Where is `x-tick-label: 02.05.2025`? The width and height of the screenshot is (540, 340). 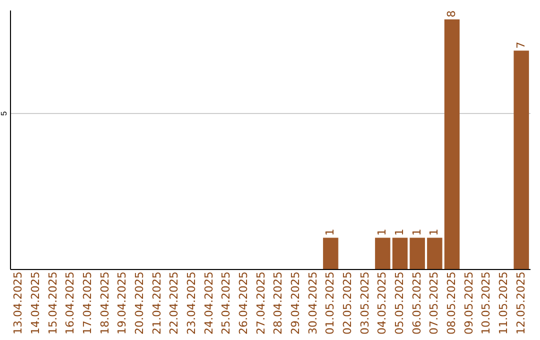
x-tick-label: 02.05.2025 is located at coordinates (347, 303).